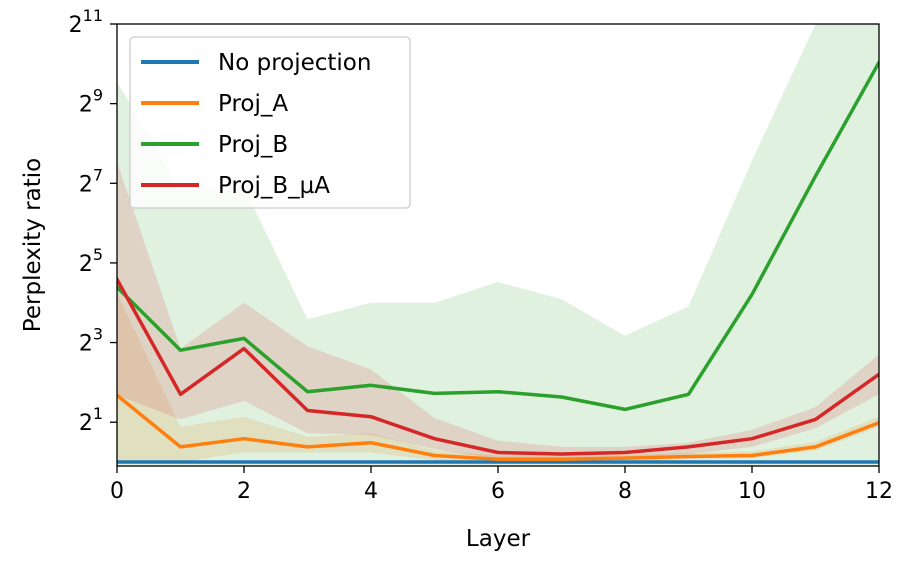 The width and height of the screenshot is (924, 572). I want to click on y-tick-label: 27, so click(91, 181).